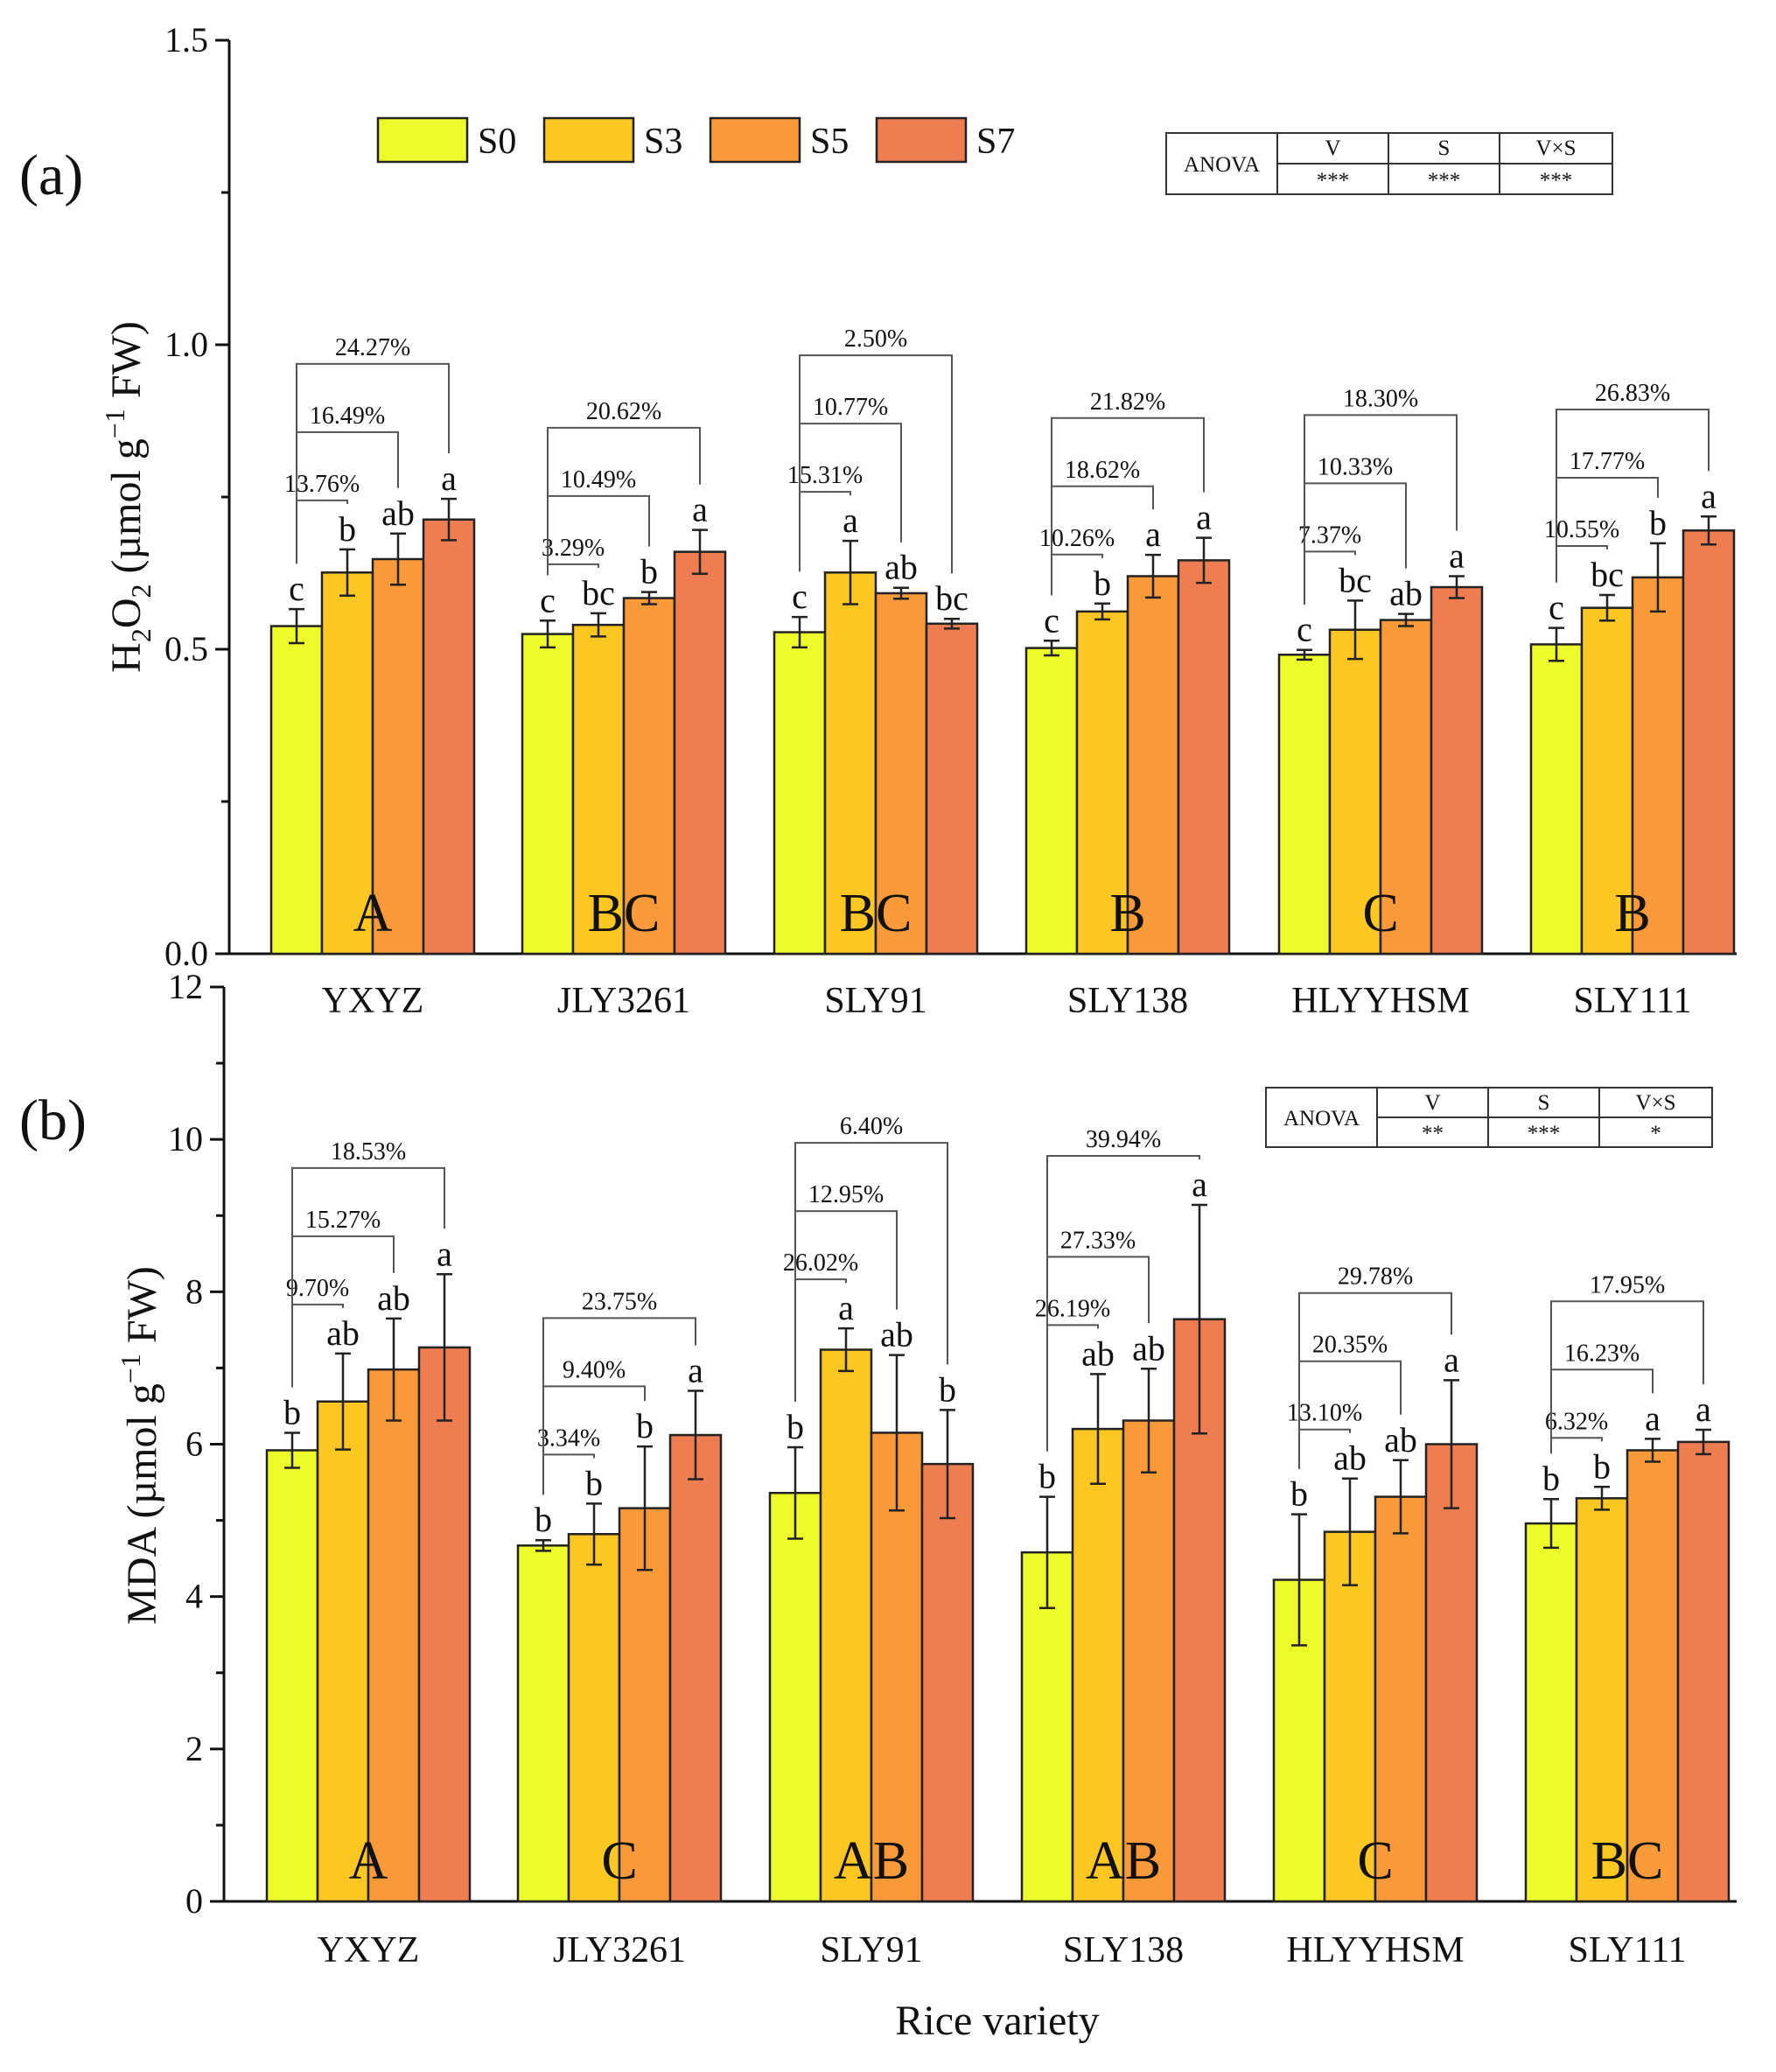  Describe the element at coordinates (1457, 770) in the screenshot. I see `bar-S7-HLYYHSM` at that location.